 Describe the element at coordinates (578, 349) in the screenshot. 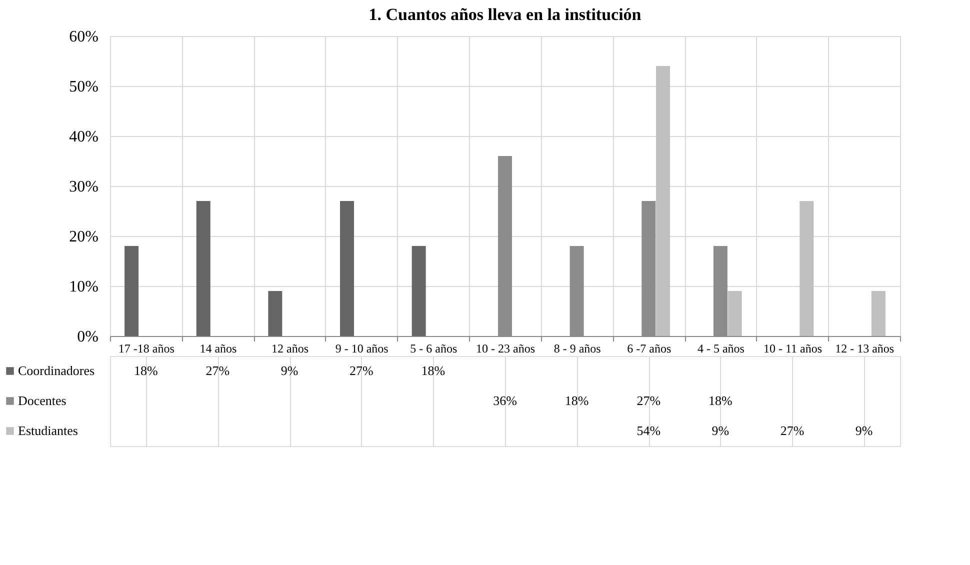

I see `x-tick-label: 8 - 9 años` at that location.